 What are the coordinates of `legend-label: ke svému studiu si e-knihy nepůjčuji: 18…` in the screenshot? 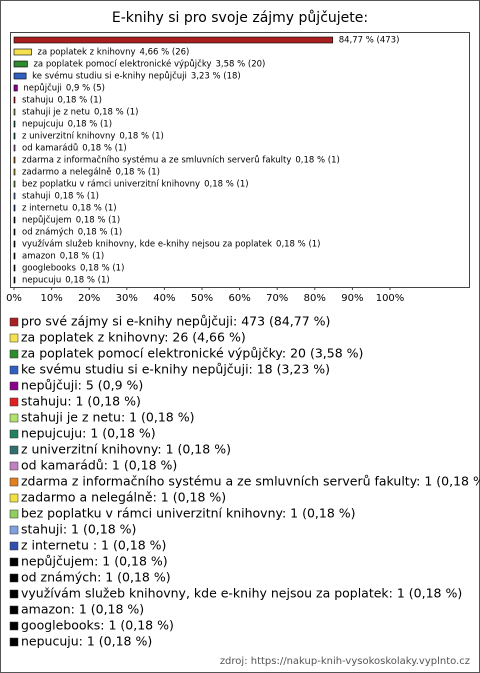 It's located at (175, 369).